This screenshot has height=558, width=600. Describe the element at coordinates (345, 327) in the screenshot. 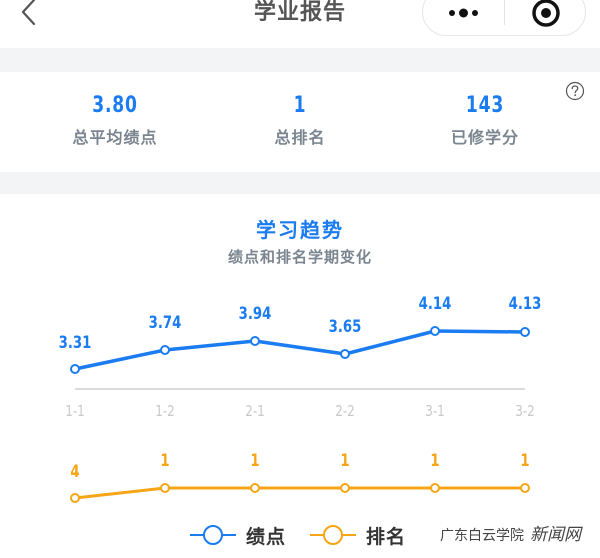

I see `gpa-value-label: 3.65` at that location.